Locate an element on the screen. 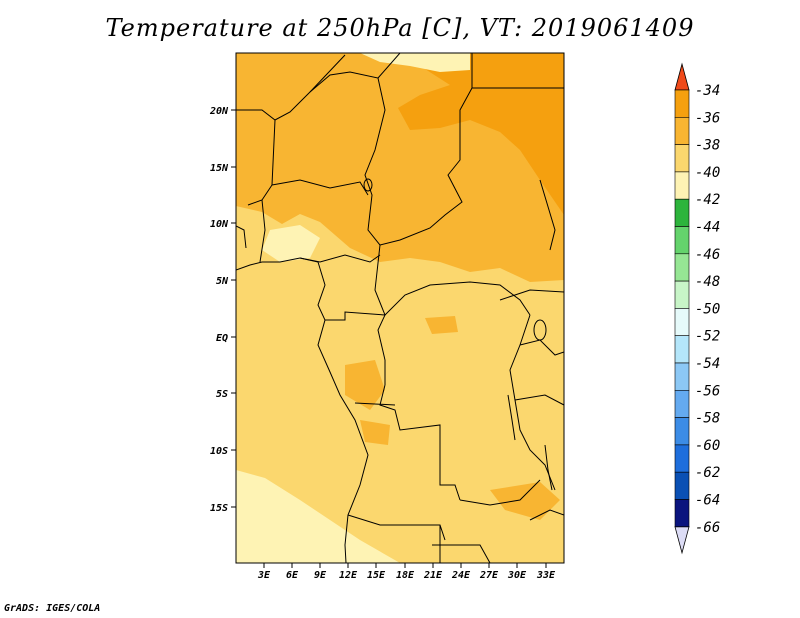 The height and width of the screenshot is (618, 800). lon-axis: 3E 6E 9E 12E 15E 18E 21E 24E 27E 30E 33E is located at coordinates (406, 572).